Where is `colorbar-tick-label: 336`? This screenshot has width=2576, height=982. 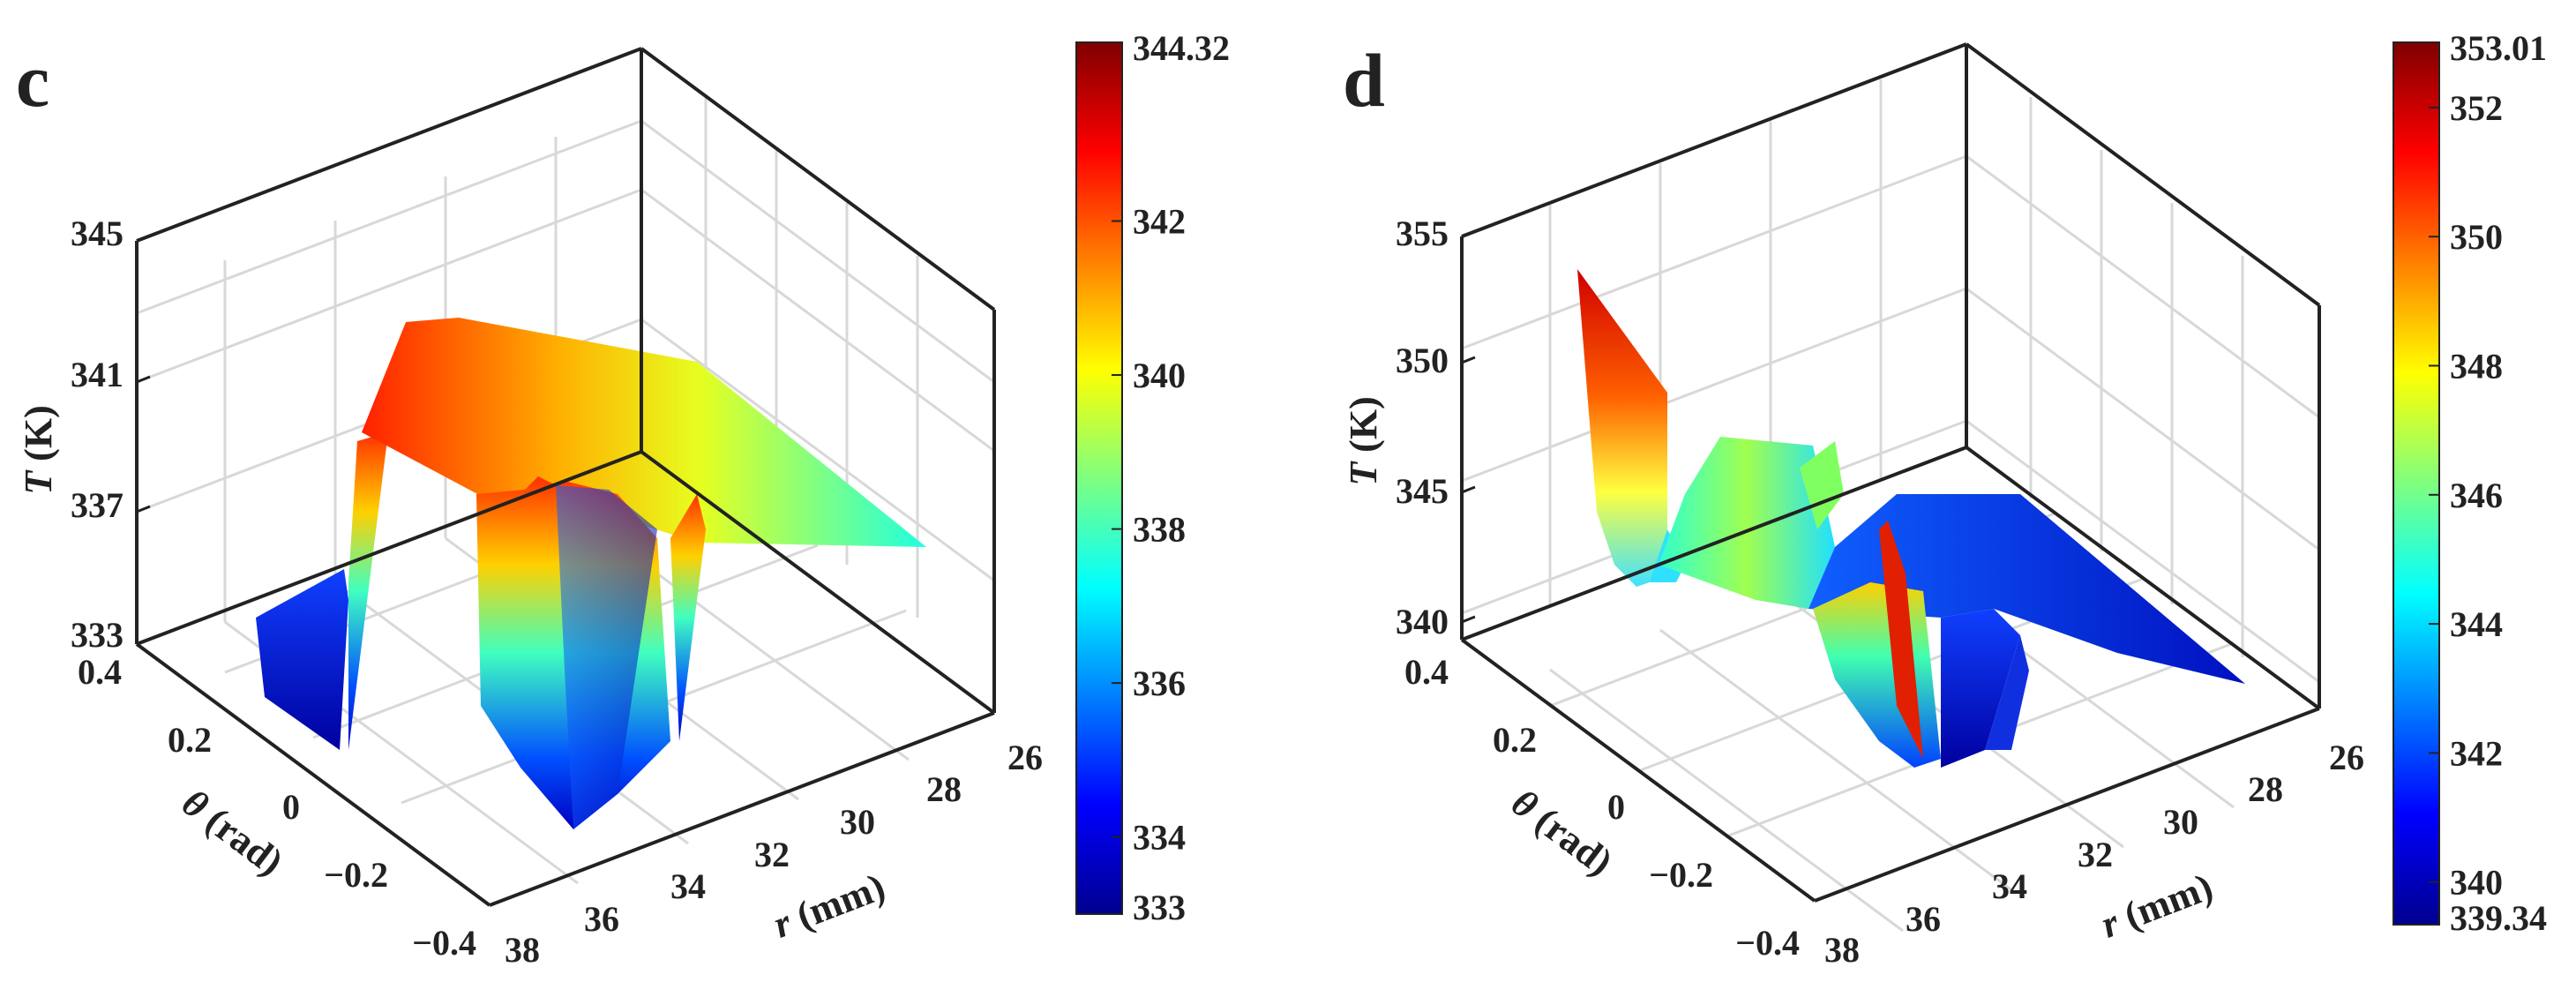
colorbar-tick-label: 336 is located at coordinates (1160, 683).